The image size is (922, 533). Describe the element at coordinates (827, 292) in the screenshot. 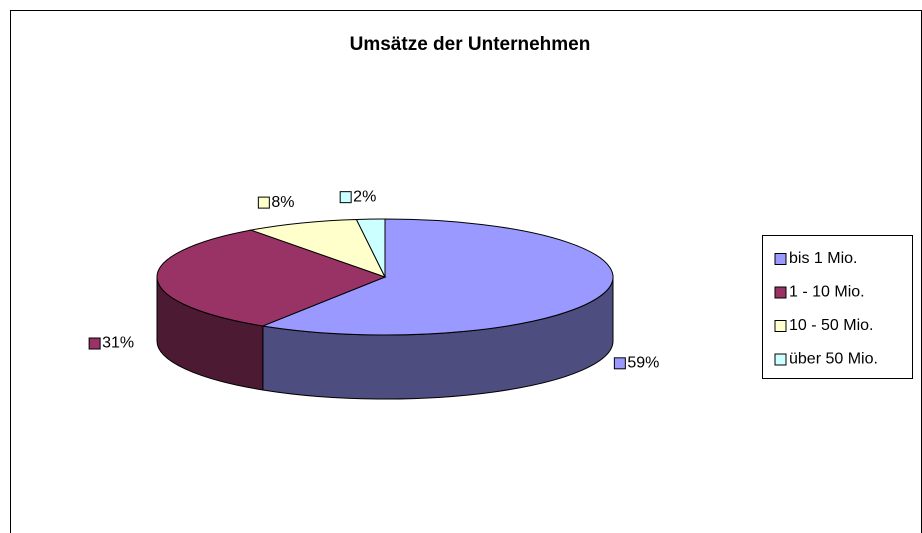

I see `legend-label: 1 - 10 Mio.` at that location.